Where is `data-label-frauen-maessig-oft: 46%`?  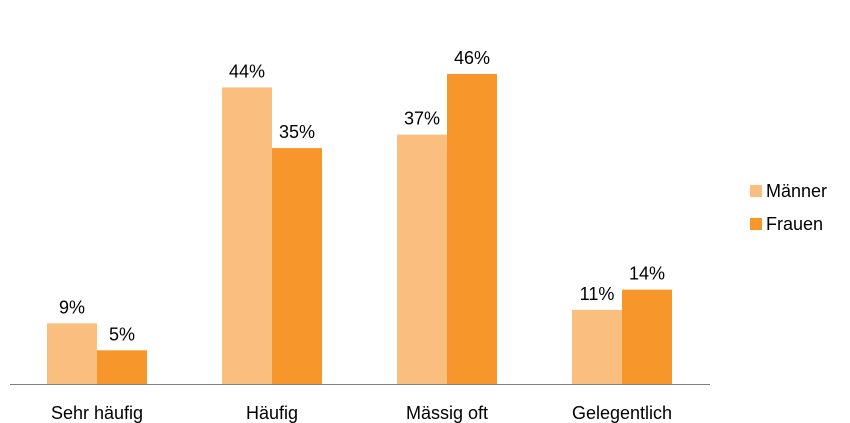 data-label-frauen-maessig-oft: 46% is located at coordinates (472, 58).